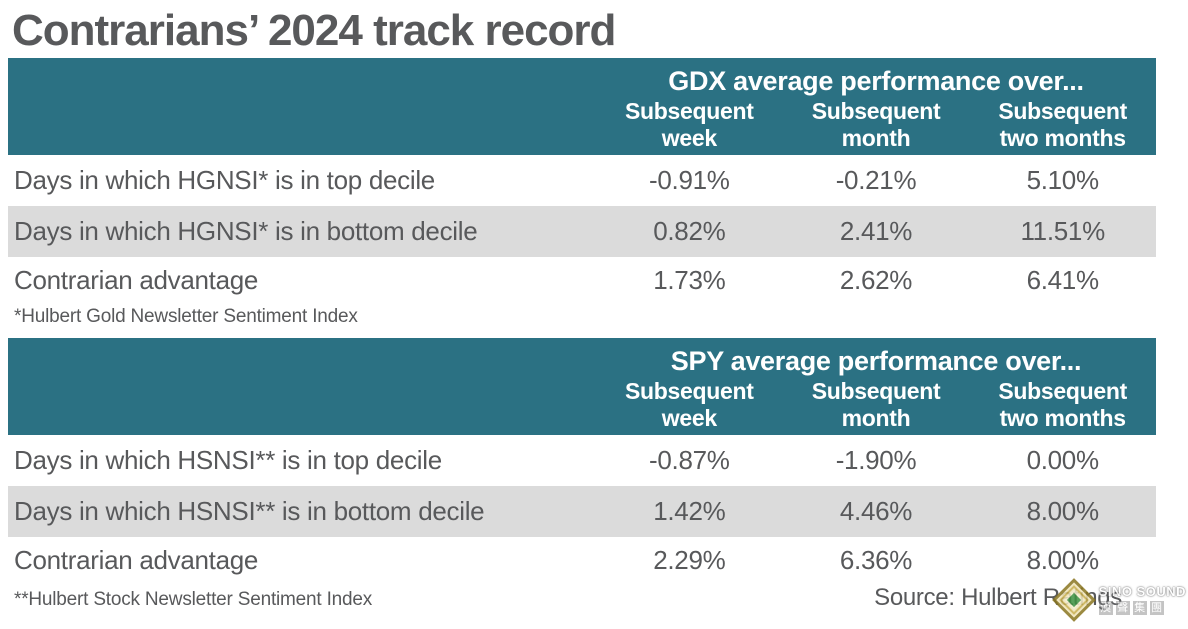 The height and width of the screenshot is (629, 1188). I want to click on value-cell: 0.82%, so click(689, 231).